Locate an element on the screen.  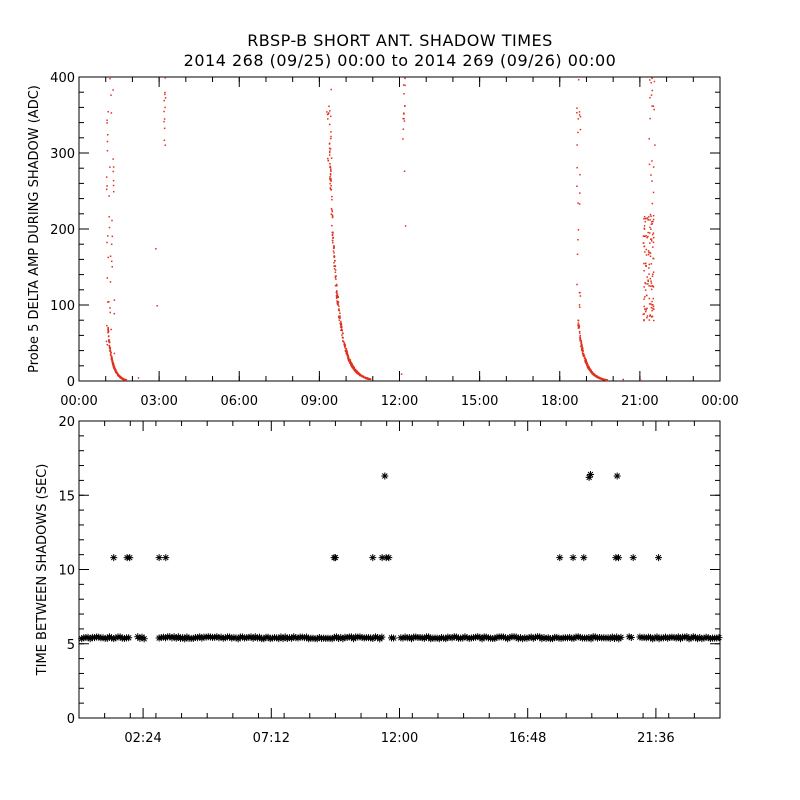
y-tick-label: 15 is located at coordinates (66, 496).